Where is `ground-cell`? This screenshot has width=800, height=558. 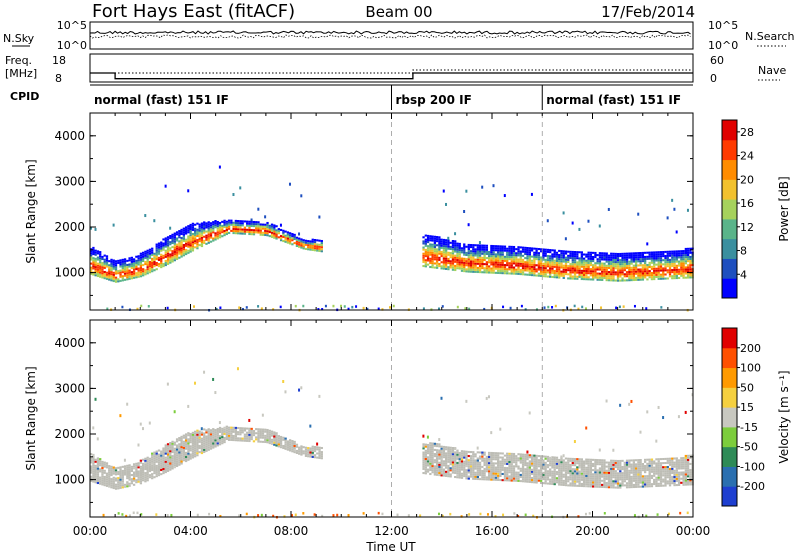 ground-cell is located at coordinates (258, 306).